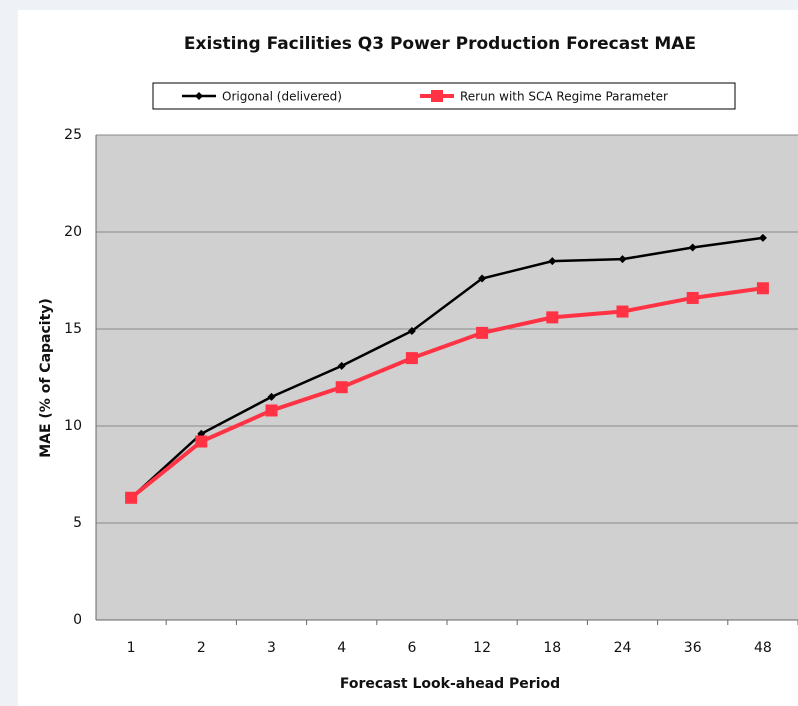 This screenshot has width=798, height=706. Describe the element at coordinates (271, 648) in the screenshot. I see `x-tick-label: 3` at that location.